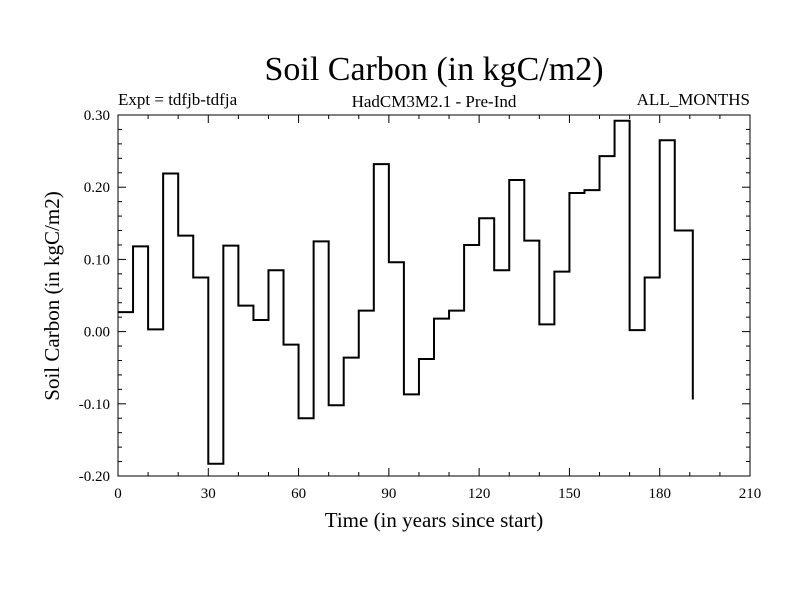 The image size is (800, 600). What do you see at coordinates (97, 116) in the screenshot?
I see `y-tick-label: 0.30` at bounding box center [97, 116].